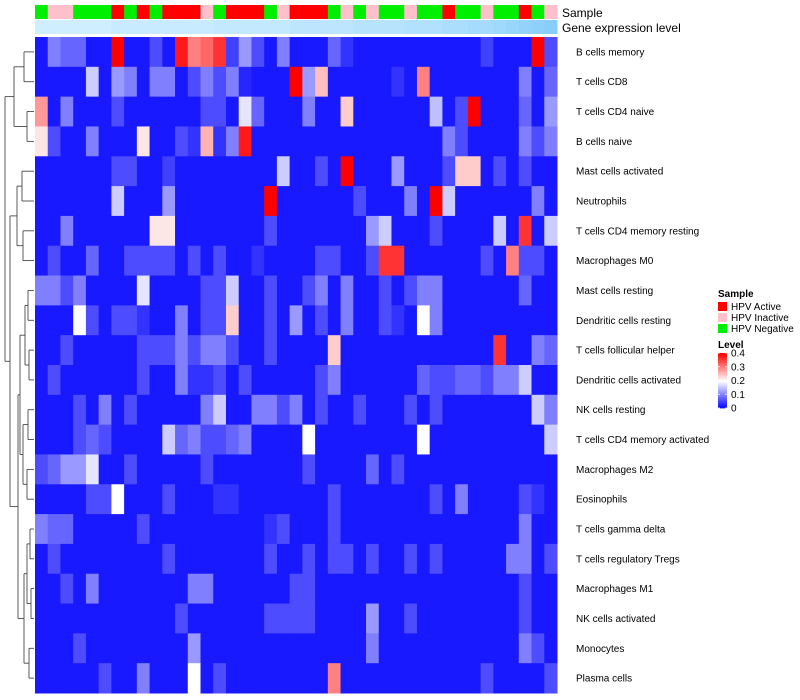 The height and width of the screenshot is (700, 800). I want to click on legend-tick-label: 0.3, so click(738, 367).